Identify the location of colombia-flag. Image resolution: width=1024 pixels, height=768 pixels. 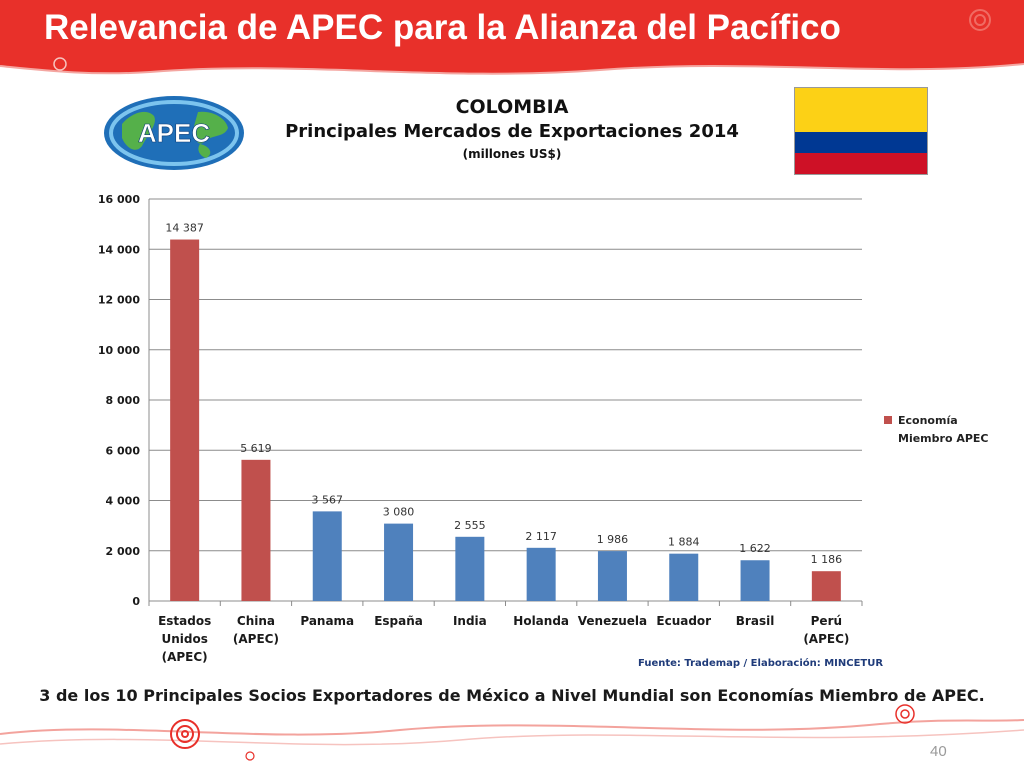
(861, 131).